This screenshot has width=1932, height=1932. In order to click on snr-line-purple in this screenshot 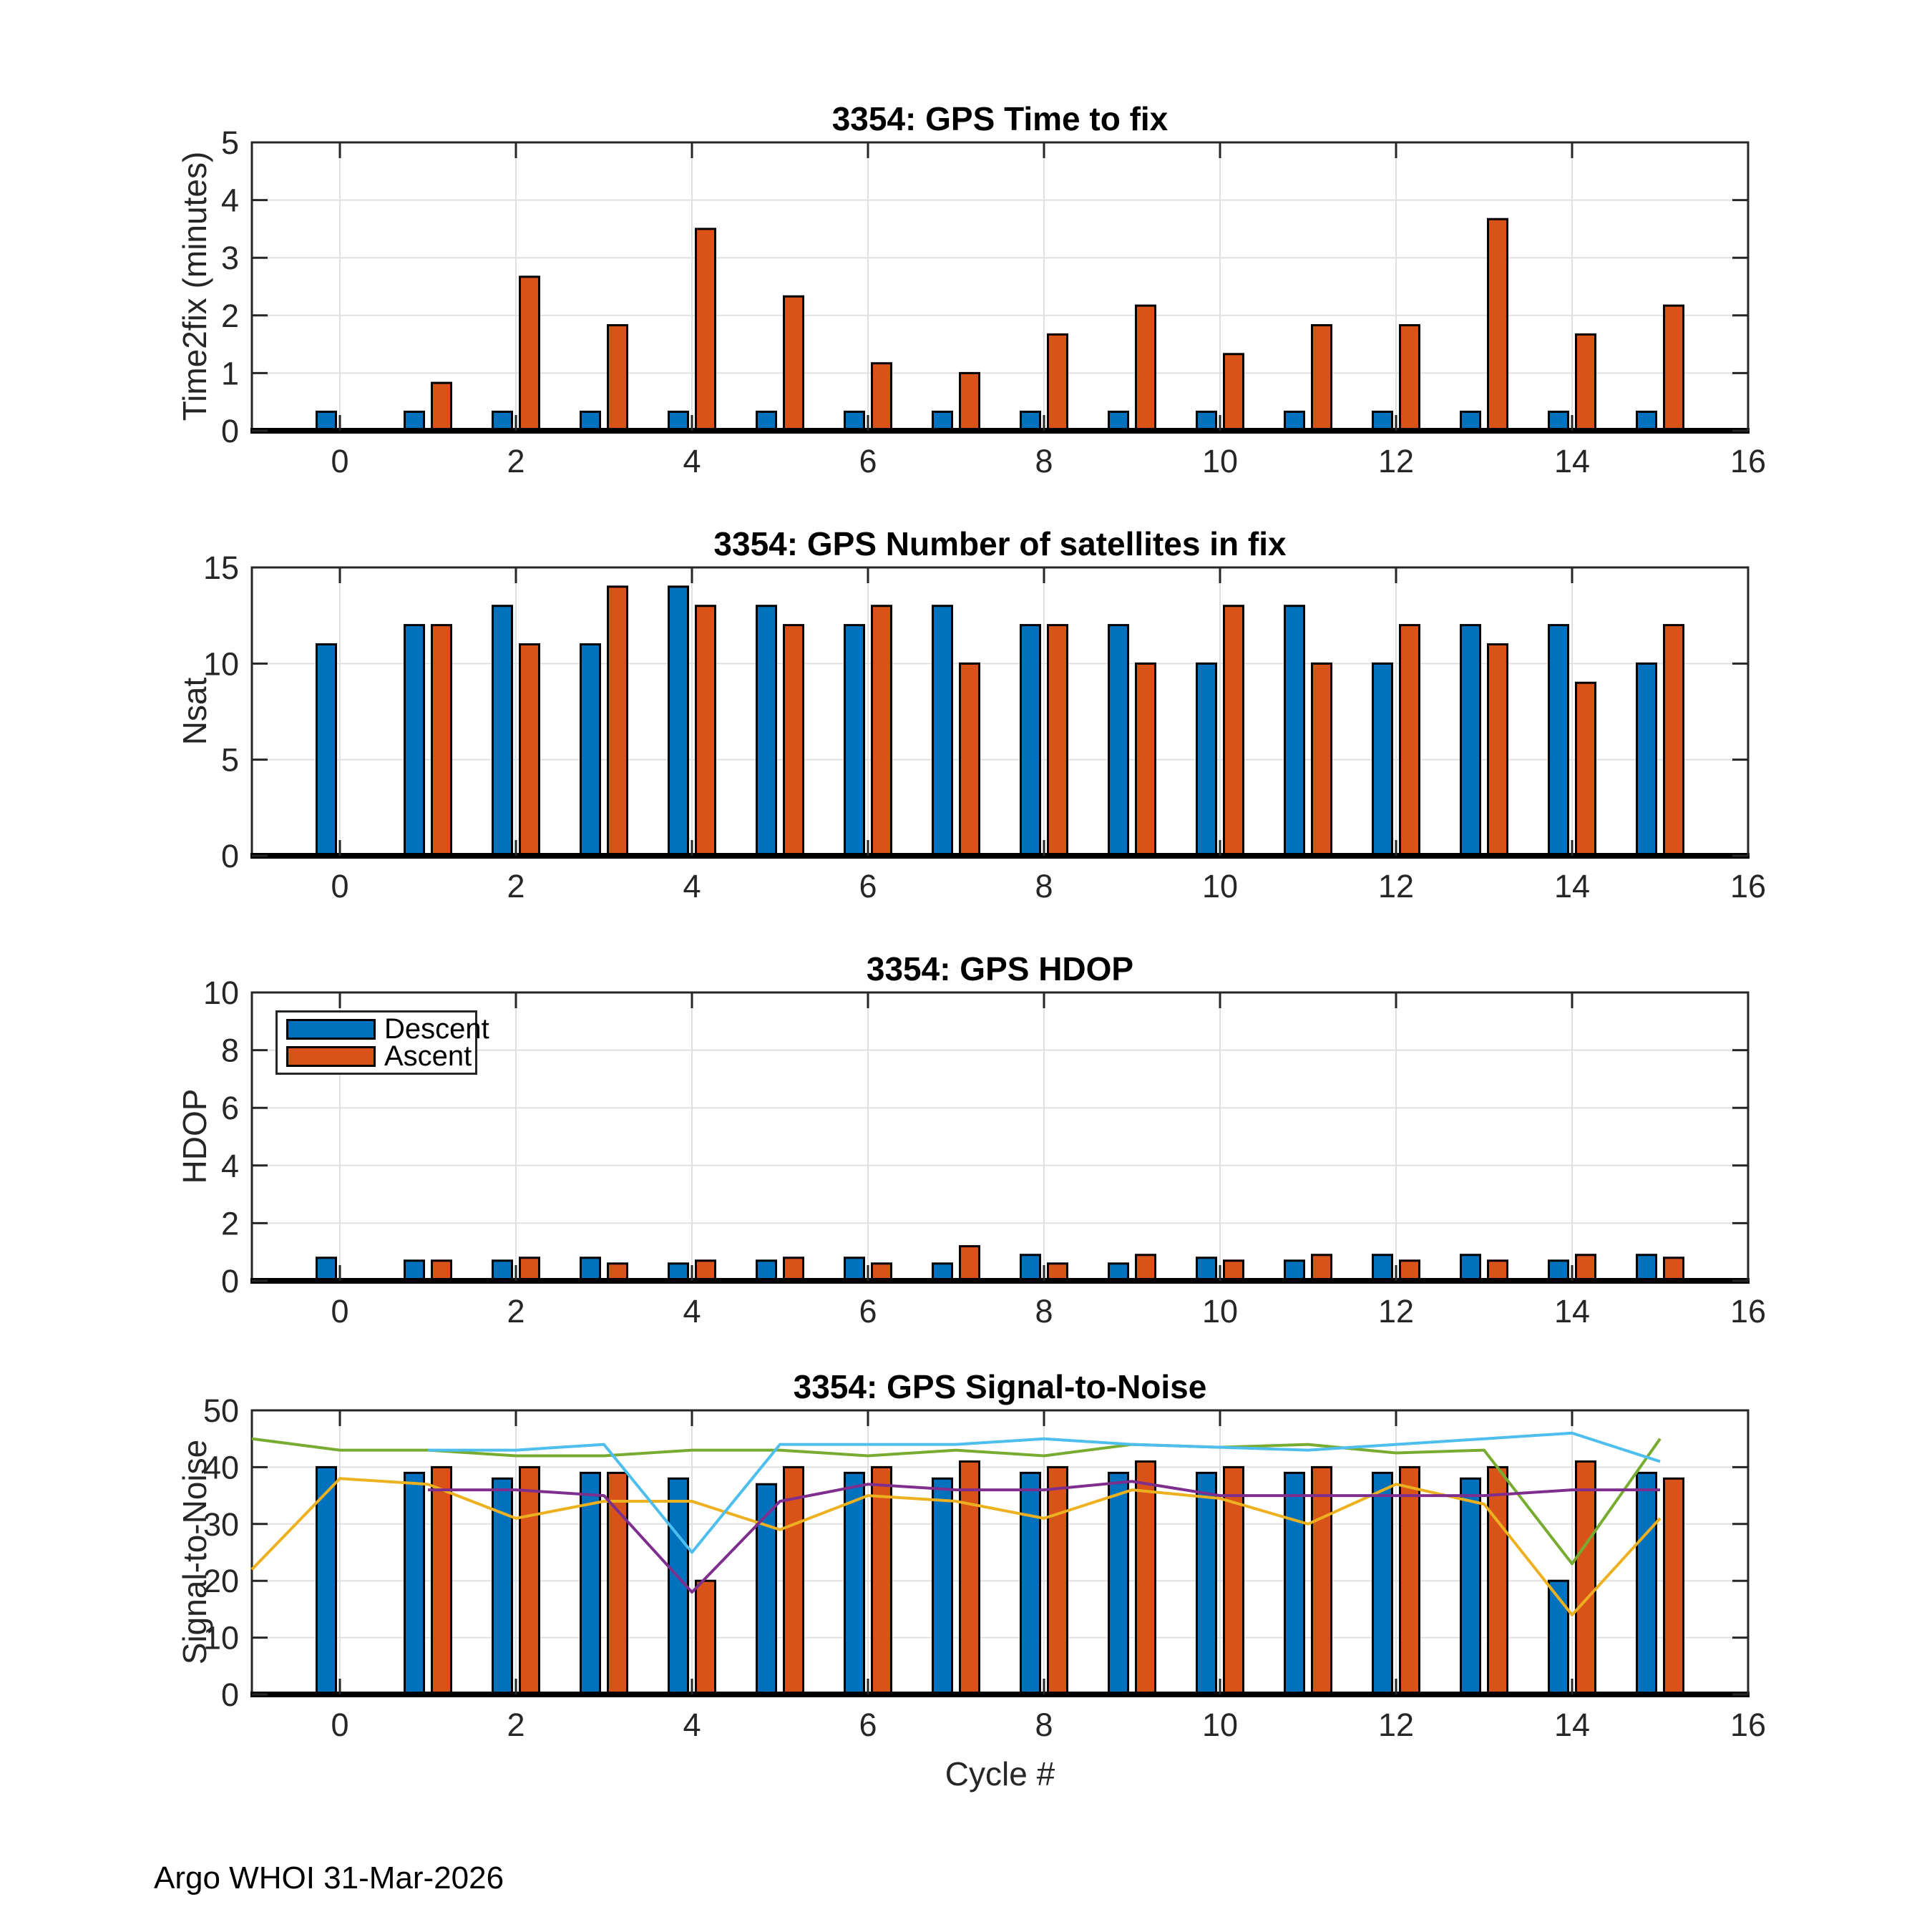, I will do `click(1044, 1537)`.